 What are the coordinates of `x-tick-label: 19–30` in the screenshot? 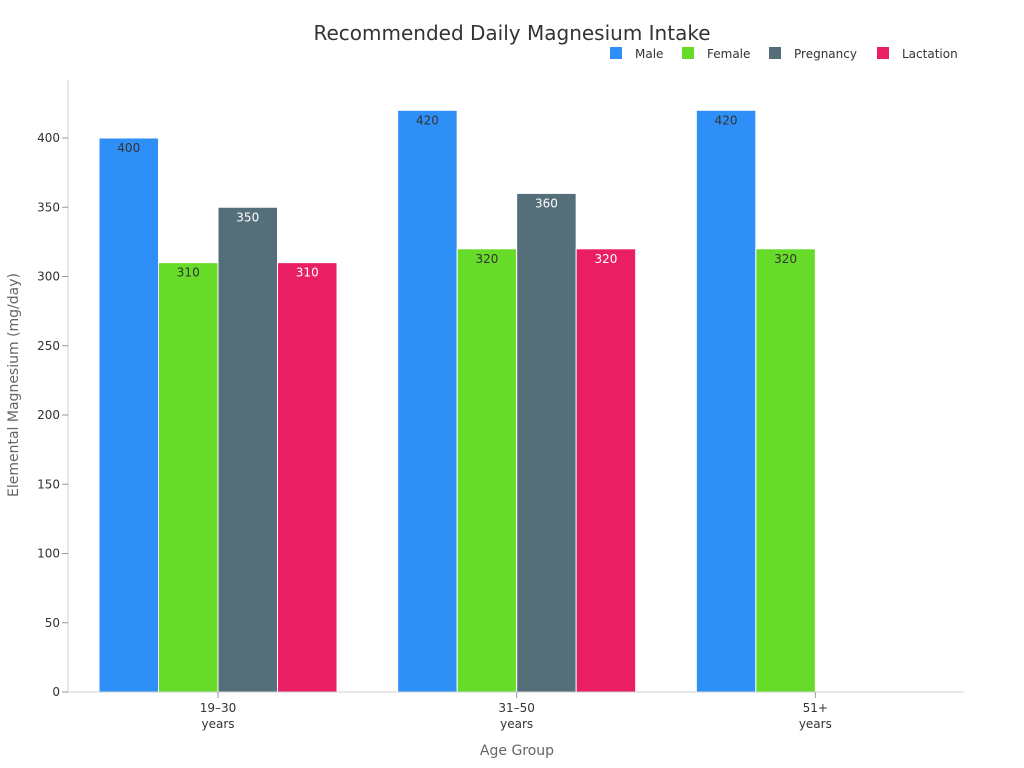 It's located at (218, 708).